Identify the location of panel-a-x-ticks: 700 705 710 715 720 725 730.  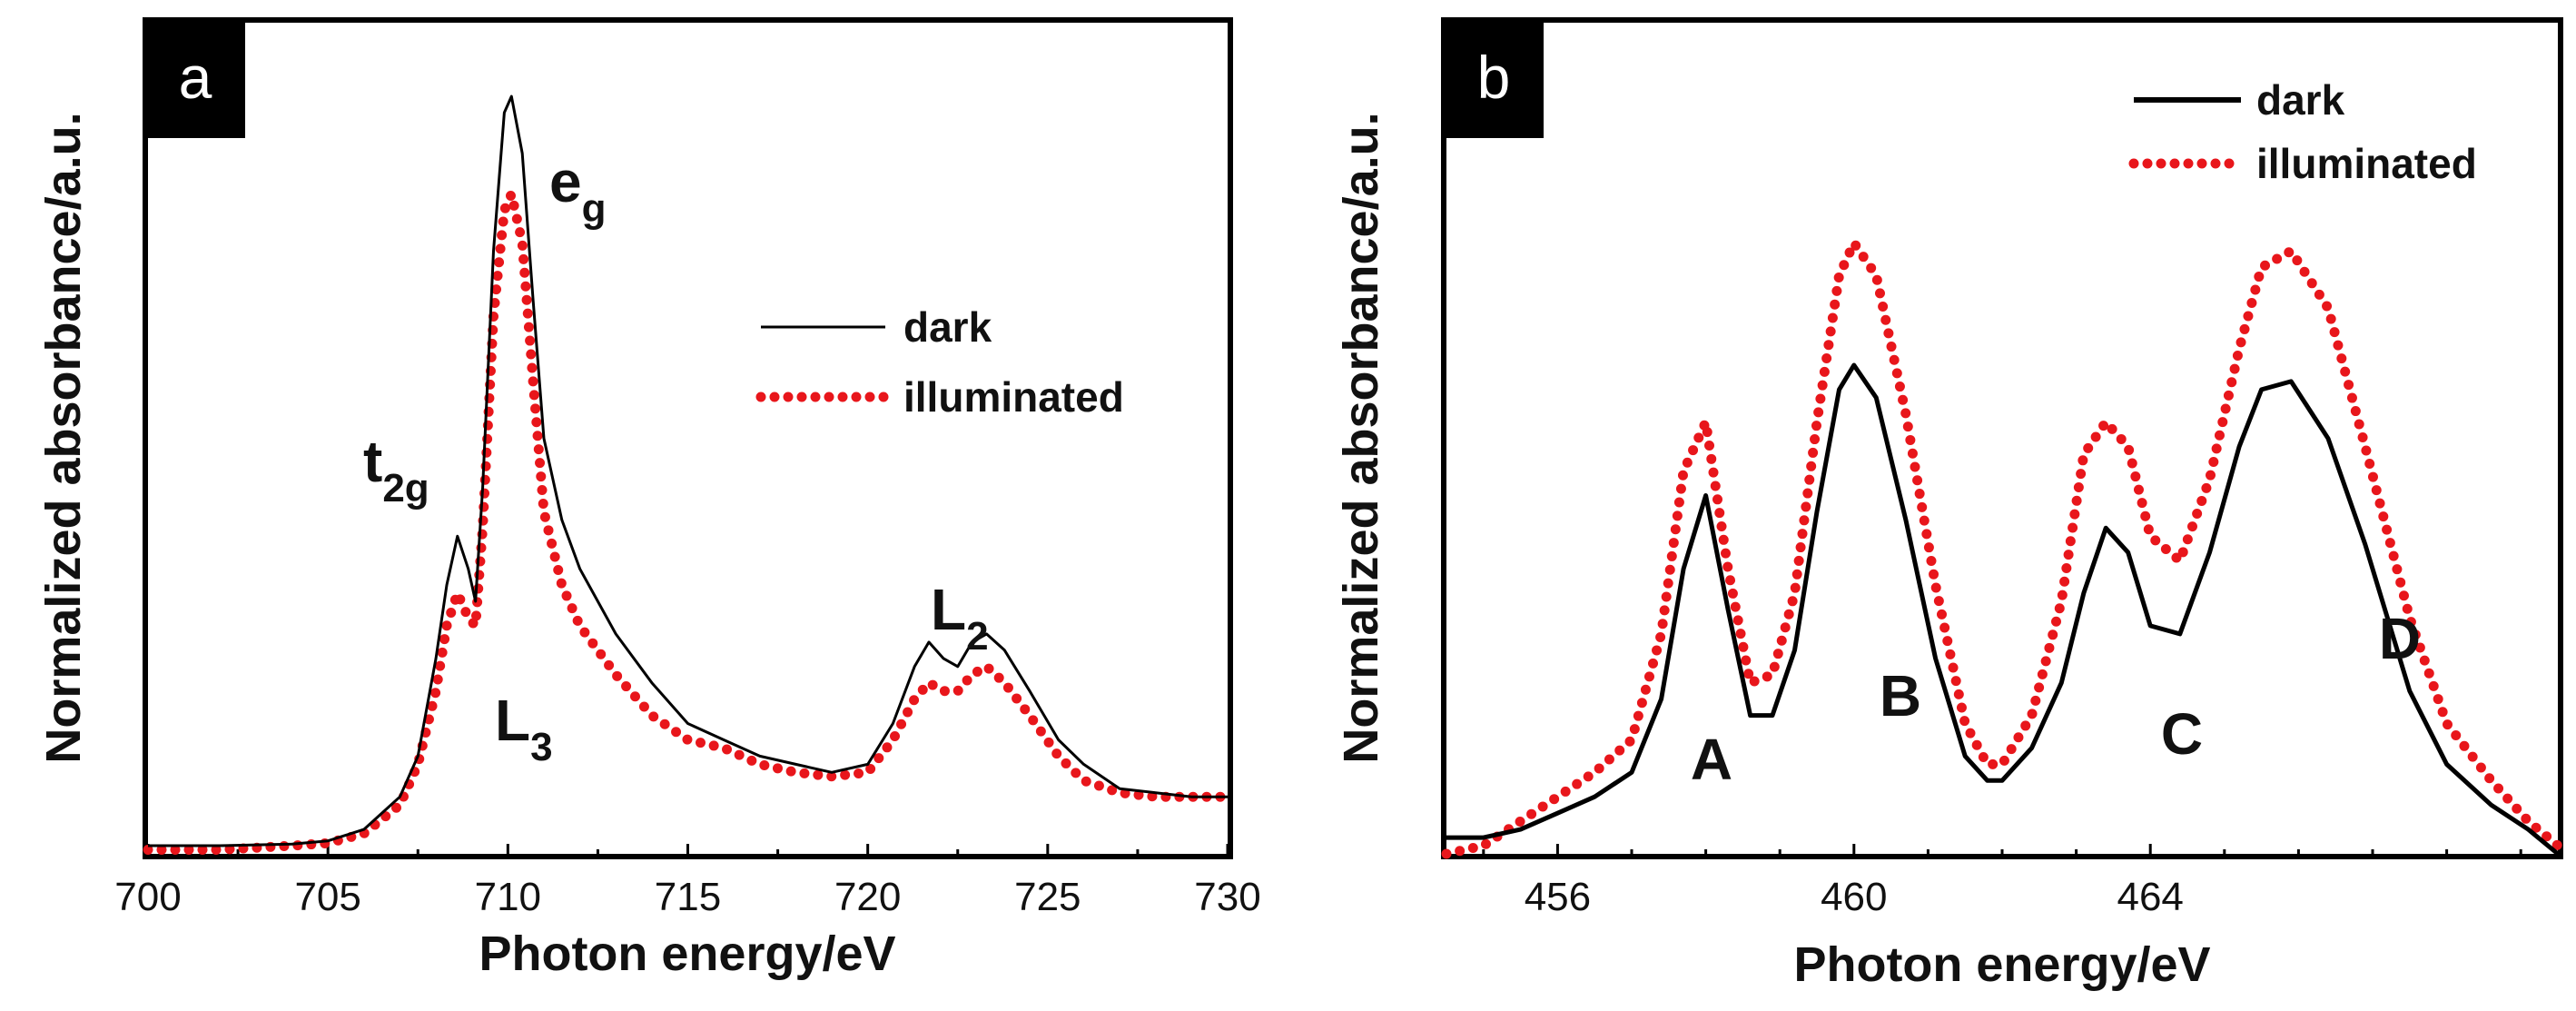
(687, 881).